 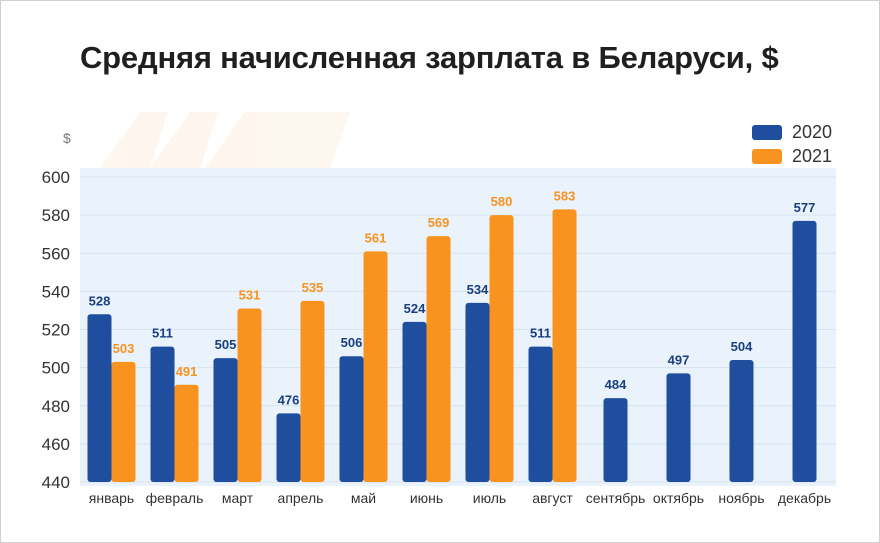 I want to click on x-tick-label: ноябрь, so click(x=741, y=498).